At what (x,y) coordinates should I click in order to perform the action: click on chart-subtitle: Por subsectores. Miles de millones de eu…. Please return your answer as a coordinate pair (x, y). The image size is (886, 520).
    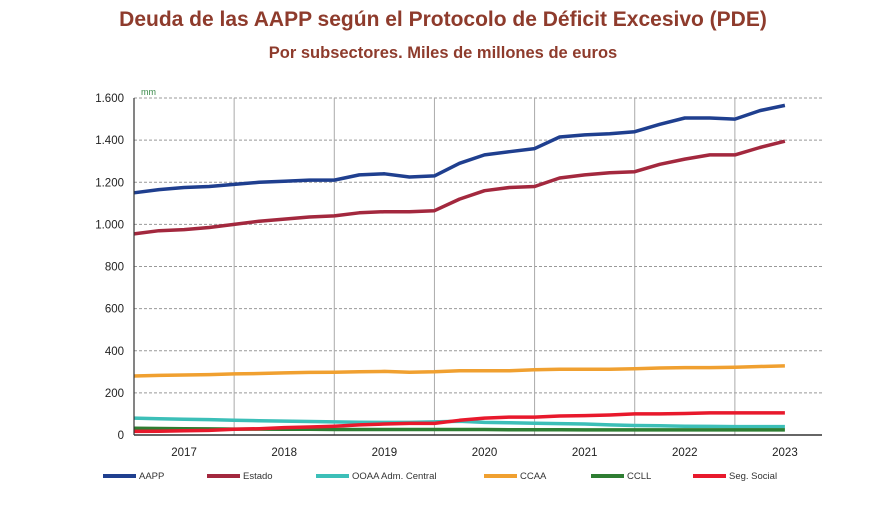
    Looking at the image, I should click on (443, 53).